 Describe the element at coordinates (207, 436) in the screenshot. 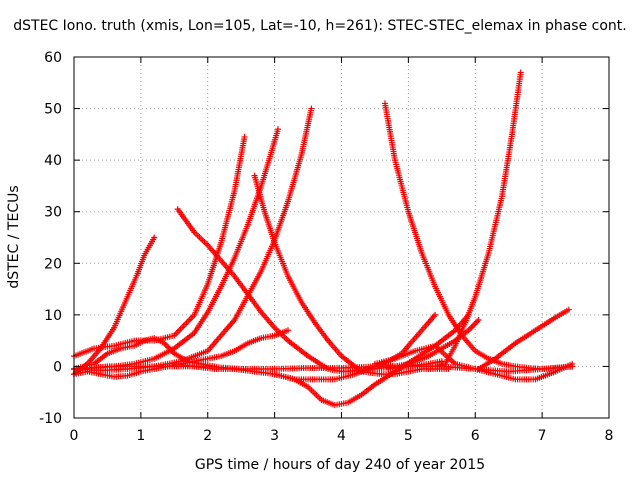

I see `x-tick-label: 2` at that location.